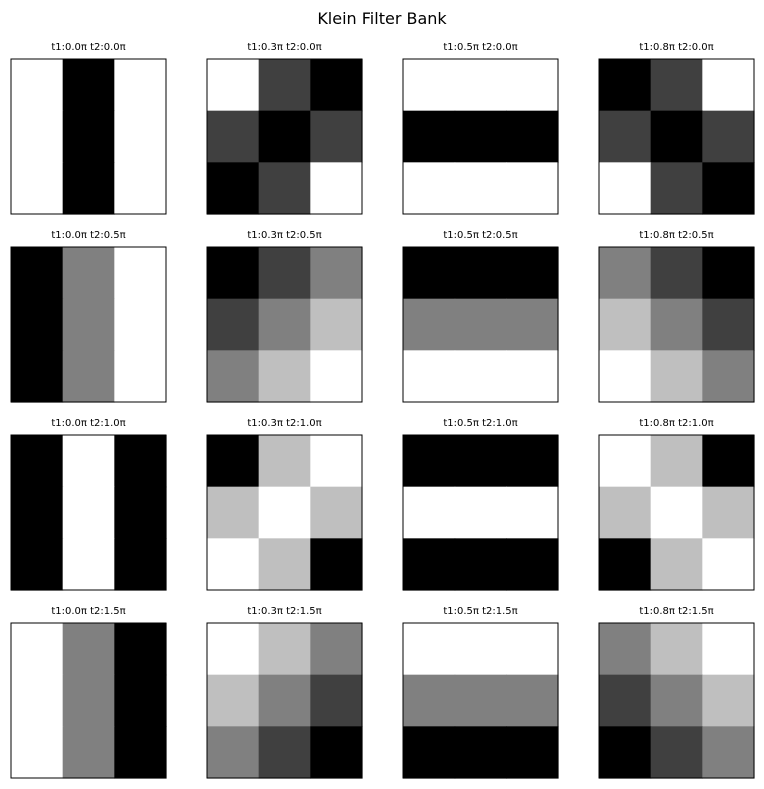  I want to click on filter-panel: t1:0.3π t2:1.5π, so click(284, 692).